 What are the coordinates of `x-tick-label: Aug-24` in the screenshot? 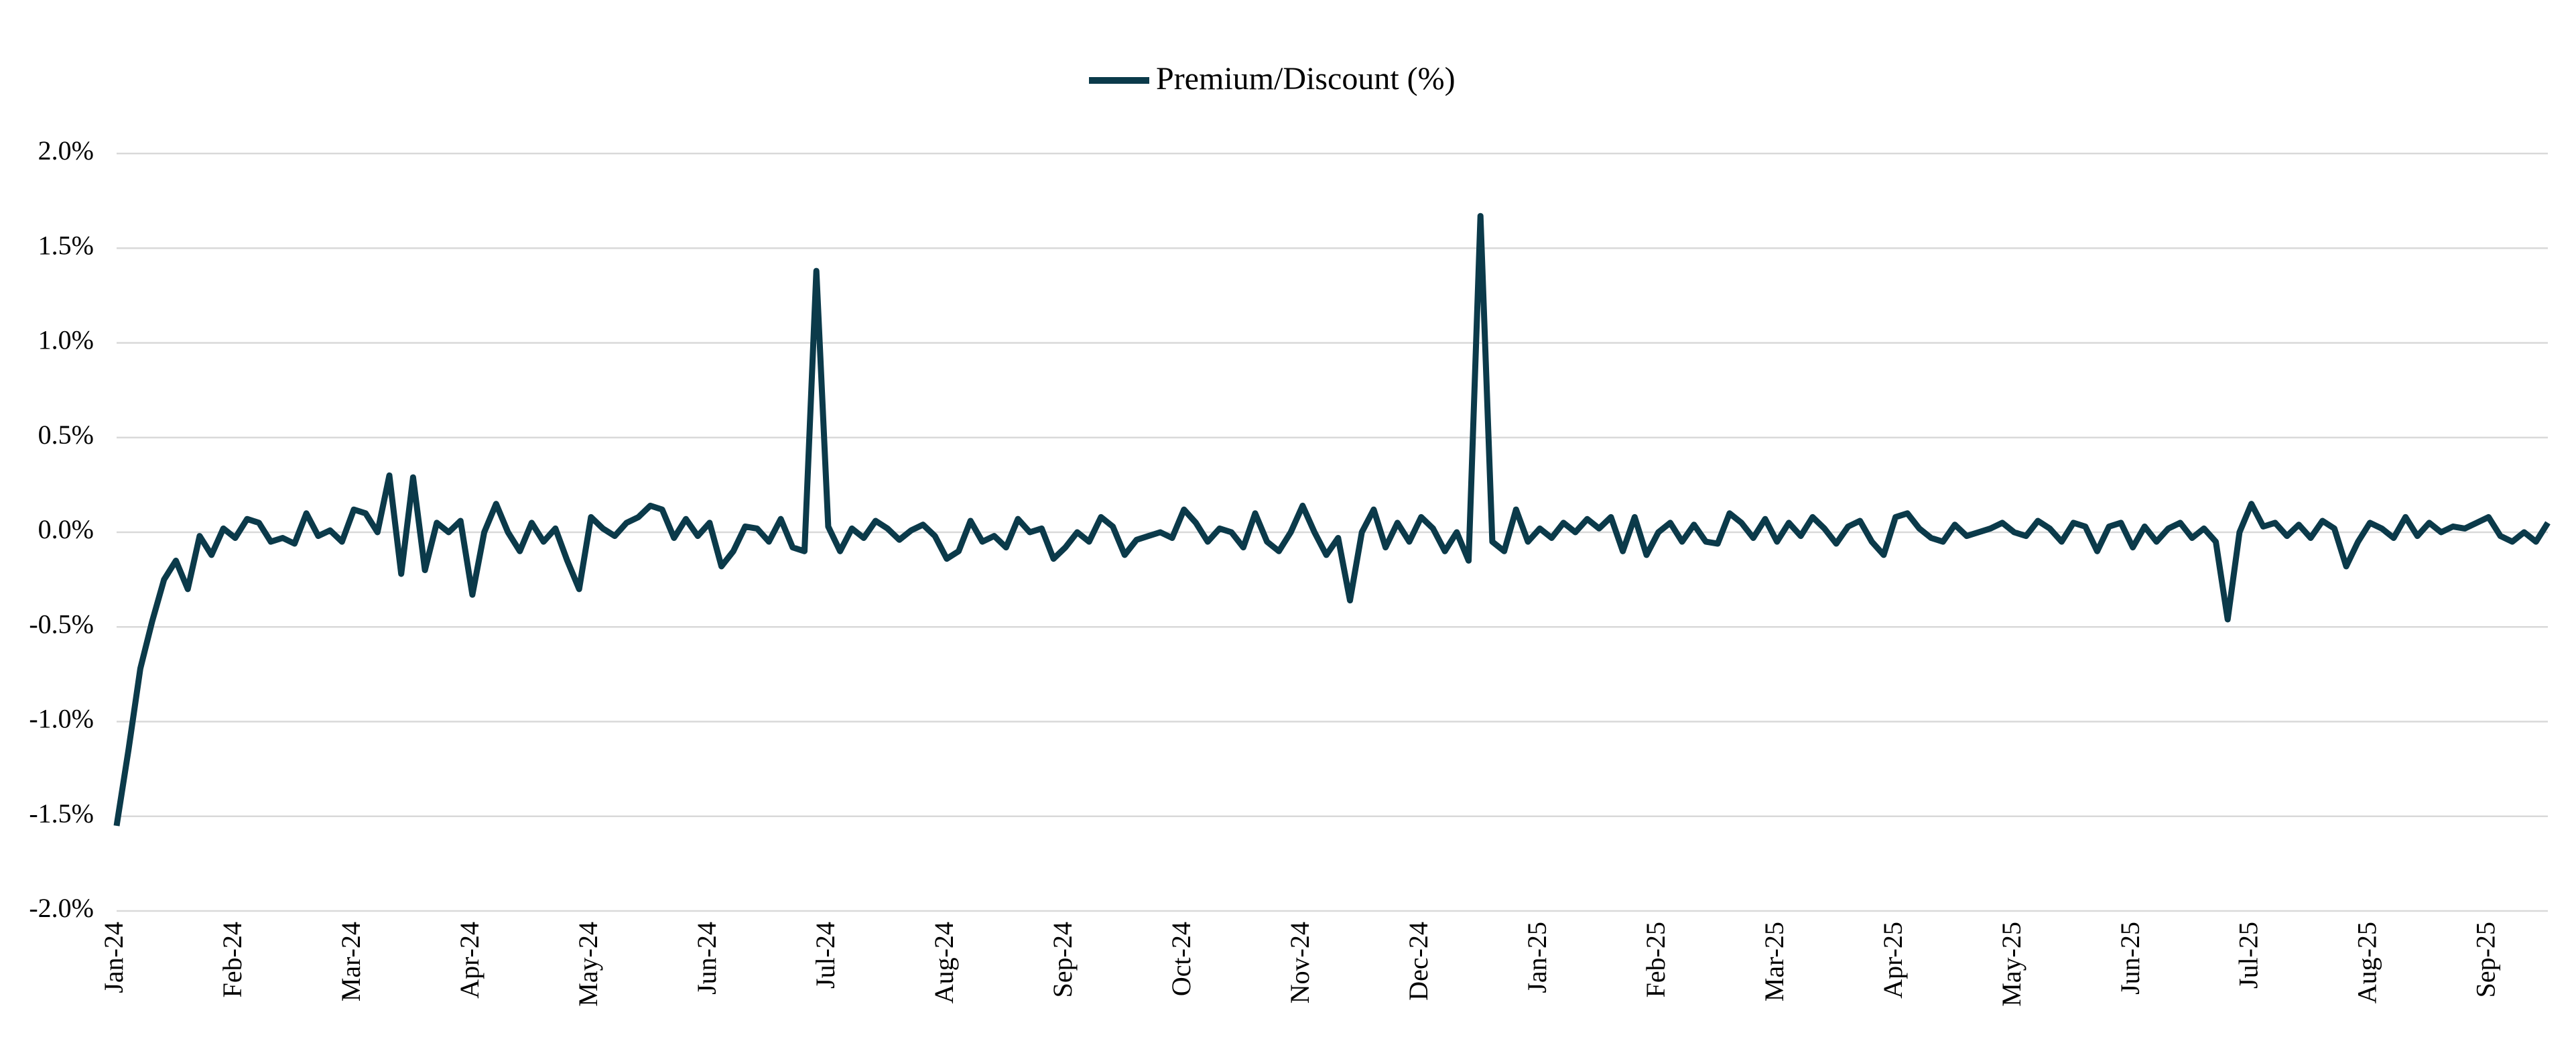 It's located at (944, 962).